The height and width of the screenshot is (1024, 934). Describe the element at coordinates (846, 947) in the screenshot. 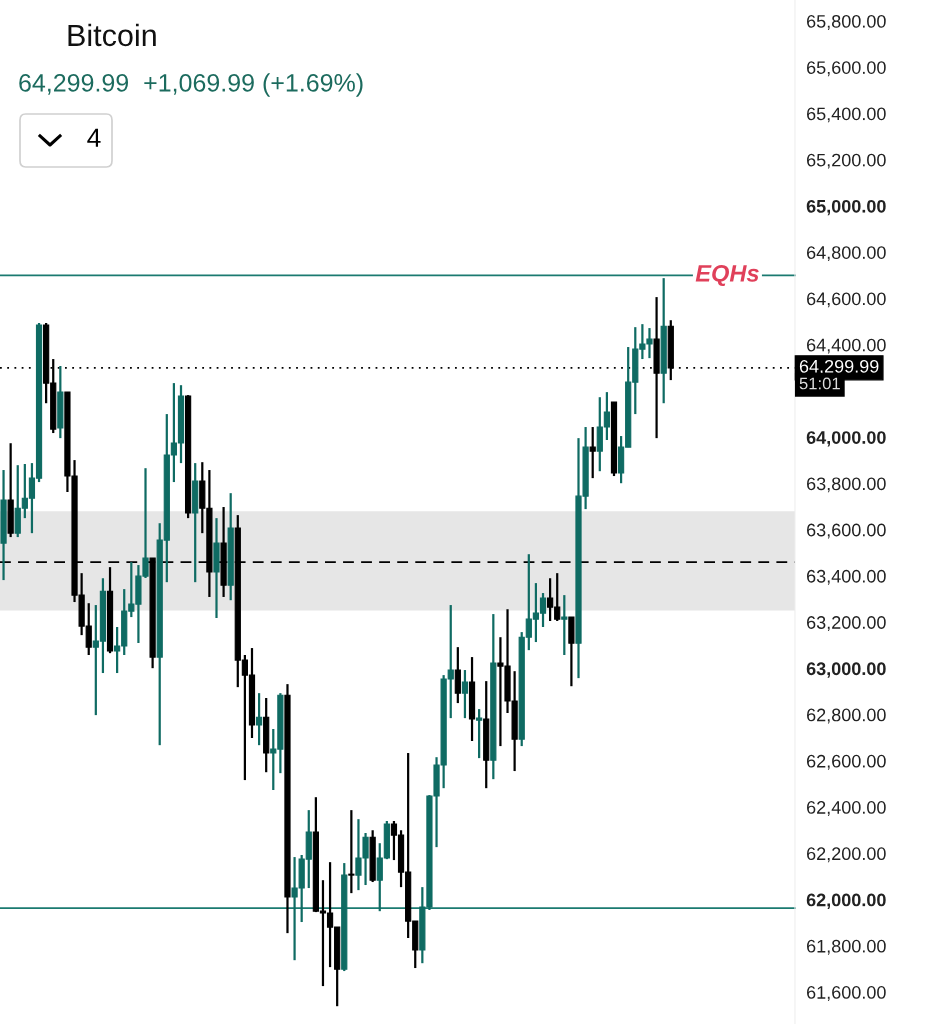

I see `y-tick-label: 61,800.00` at that location.